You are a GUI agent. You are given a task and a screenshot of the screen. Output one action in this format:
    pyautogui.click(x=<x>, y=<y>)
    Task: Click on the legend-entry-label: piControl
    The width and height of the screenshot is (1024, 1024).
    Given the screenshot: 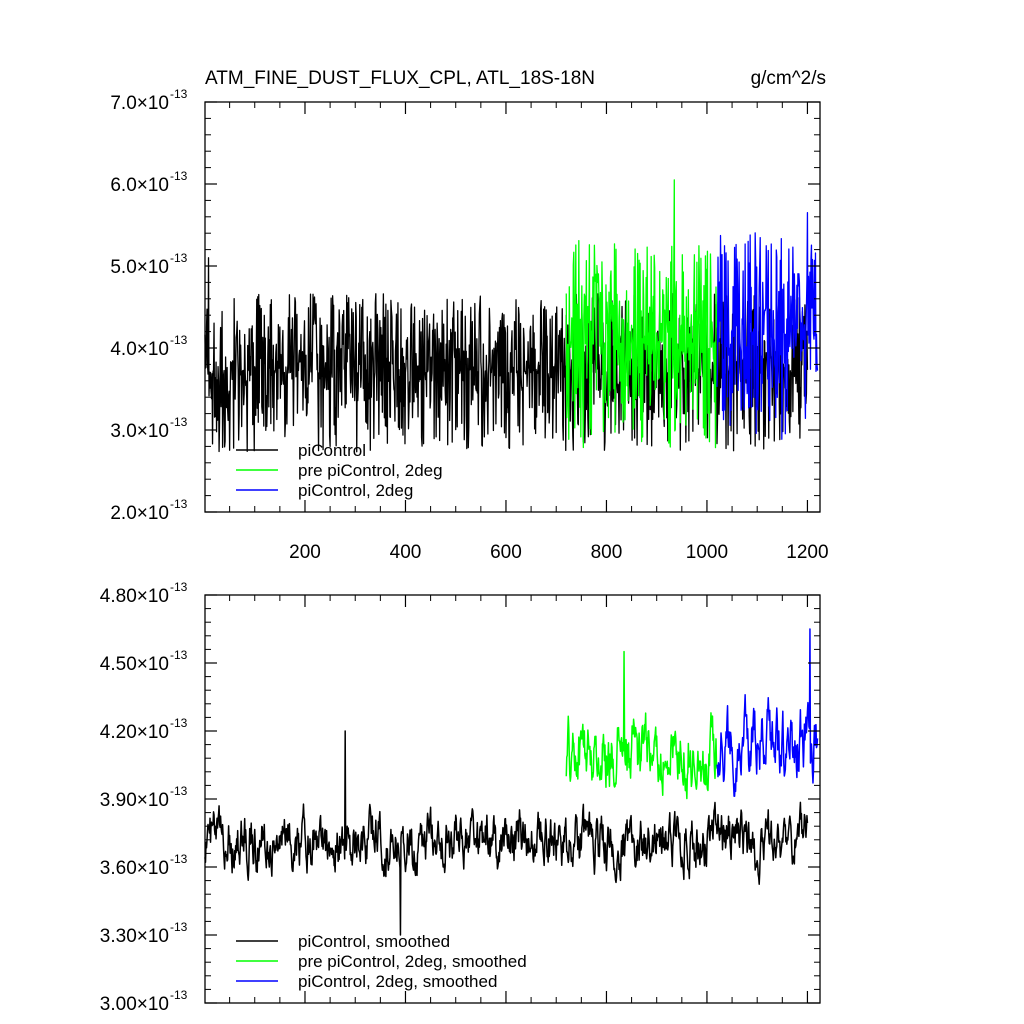 What is the action you would take?
    pyautogui.click(x=332, y=450)
    